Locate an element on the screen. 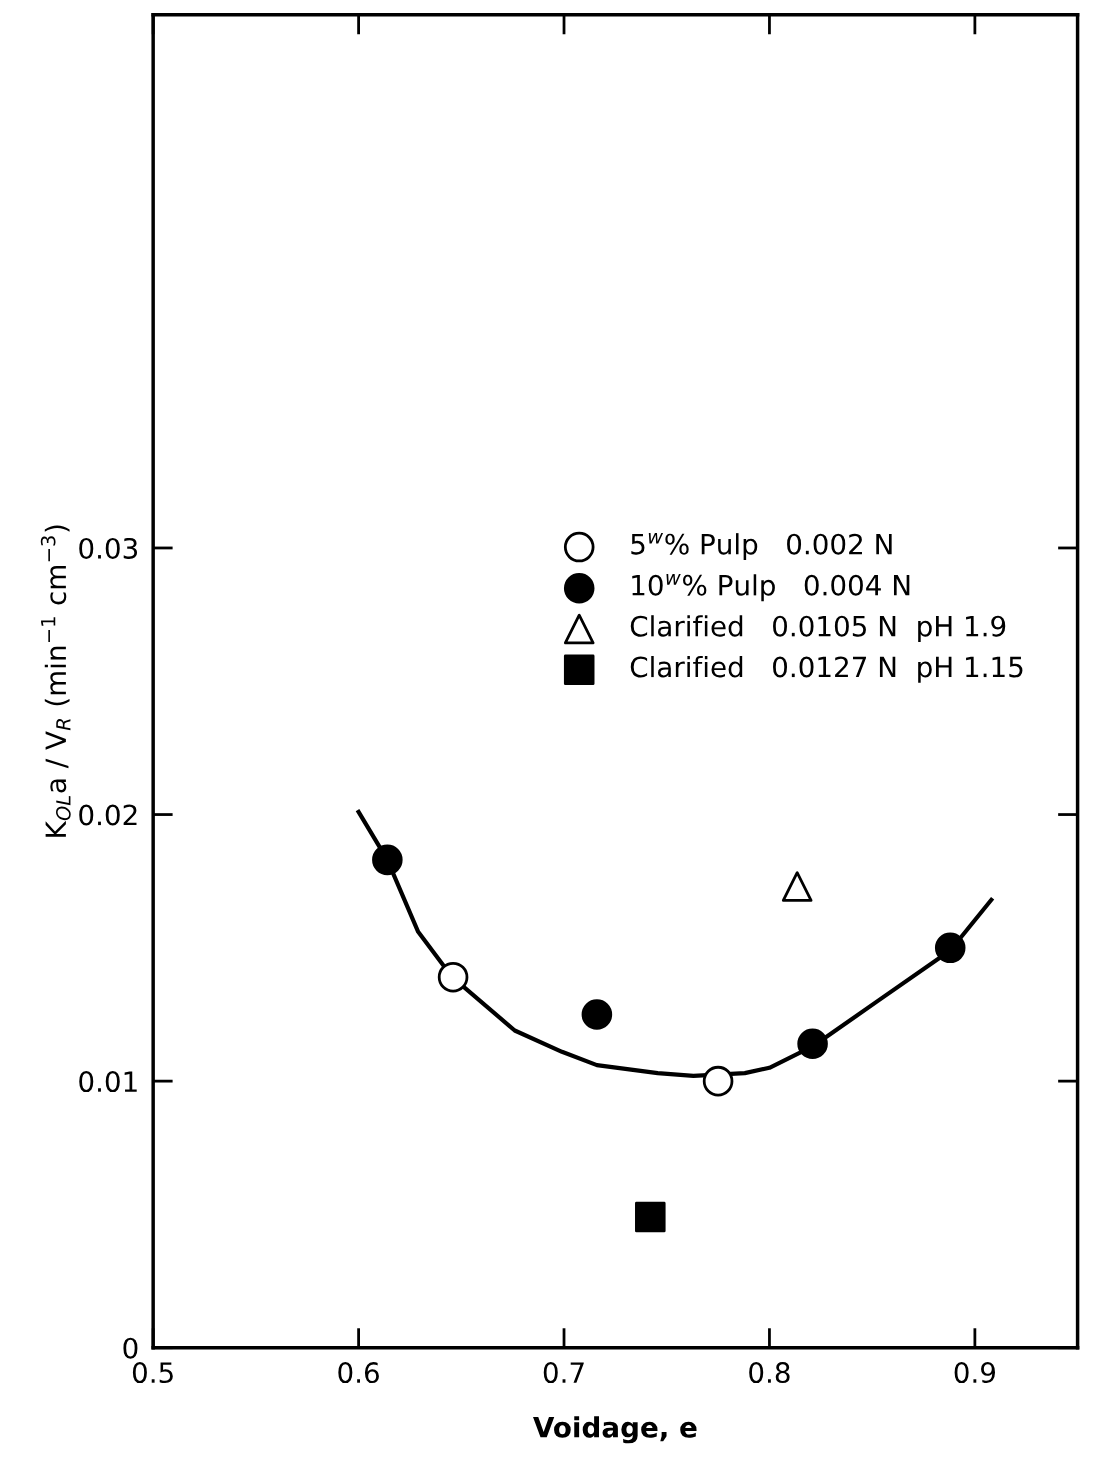 The height and width of the screenshot is (1481, 1094). x-tick-label: 0.6 is located at coordinates (358, 1373).